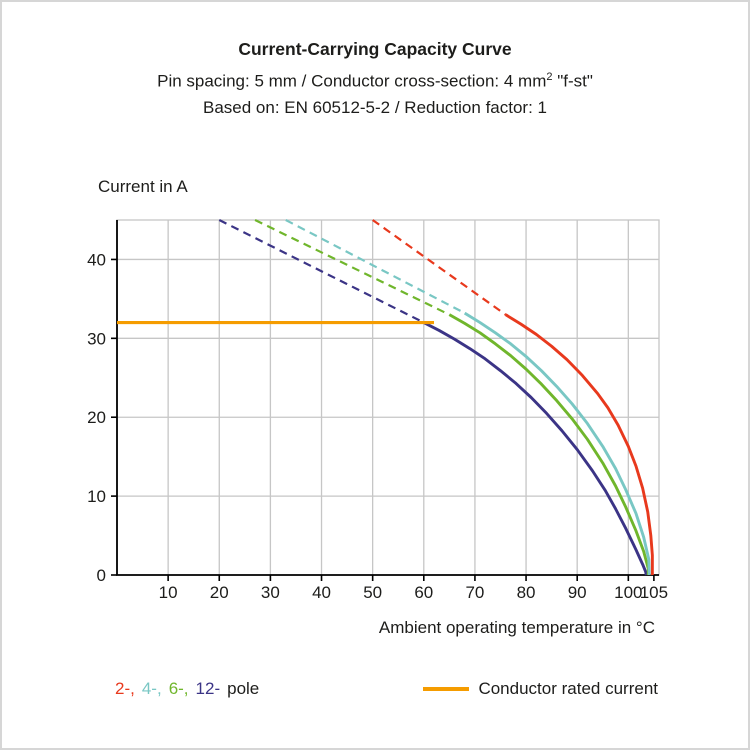 Image resolution: width=750 pixels, height=750 pixels. I want to click on x-tick-label: 90, so click(577, 592).